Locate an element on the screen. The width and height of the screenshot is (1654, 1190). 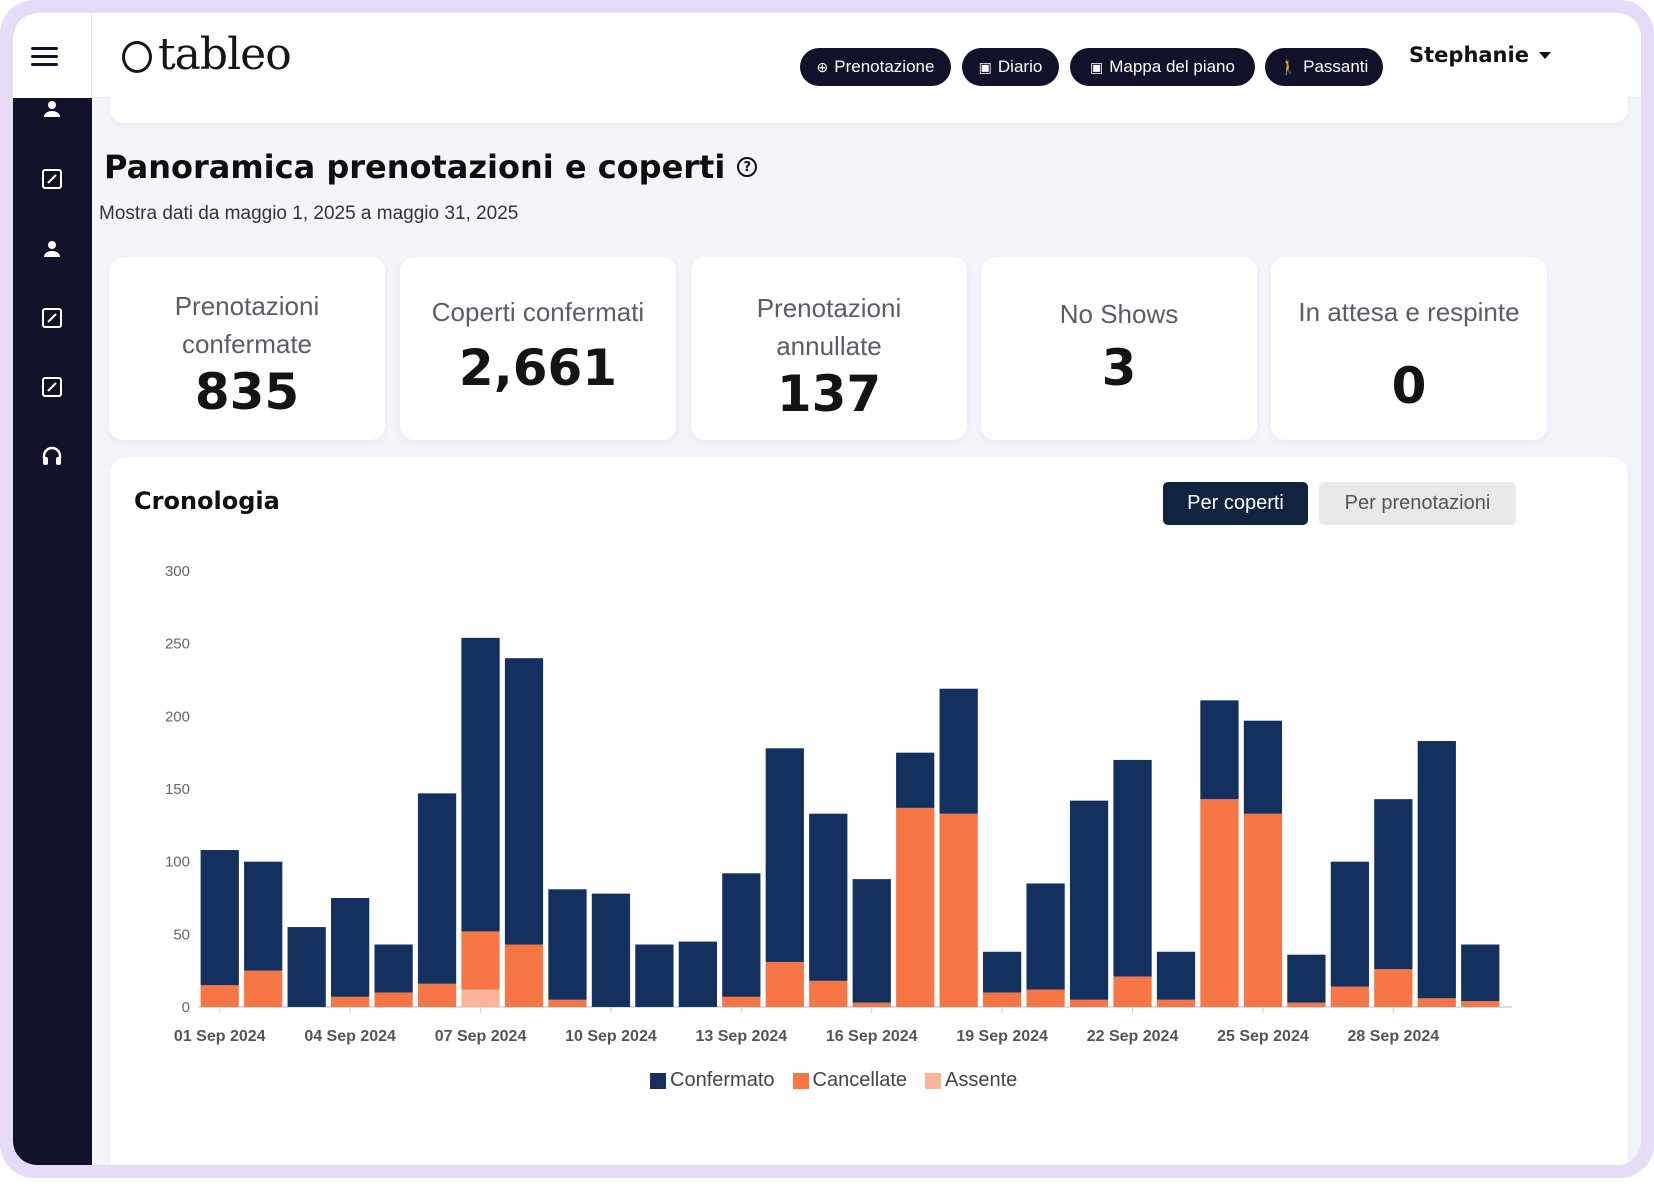
y-tick-label: 200 is located at coordinates (177, 716).